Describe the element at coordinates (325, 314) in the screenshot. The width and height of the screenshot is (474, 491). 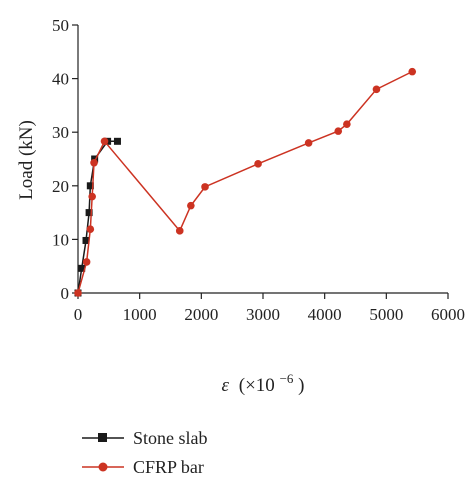
I see `x-tick-label: 4000` at that location.